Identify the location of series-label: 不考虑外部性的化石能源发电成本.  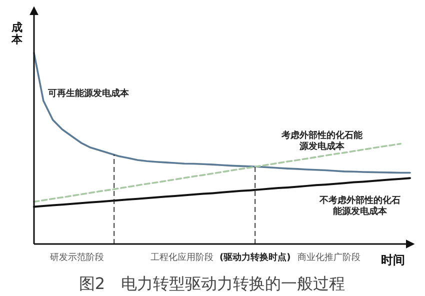
(359, 206).